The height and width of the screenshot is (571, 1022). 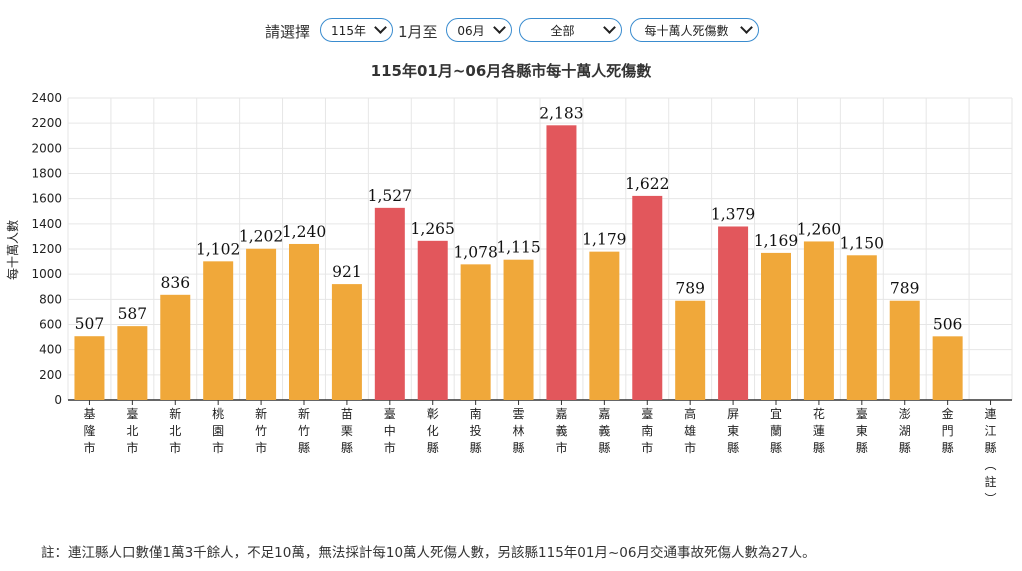 I want to click on y-tick-label: 1800, so click(x=46, y=174).